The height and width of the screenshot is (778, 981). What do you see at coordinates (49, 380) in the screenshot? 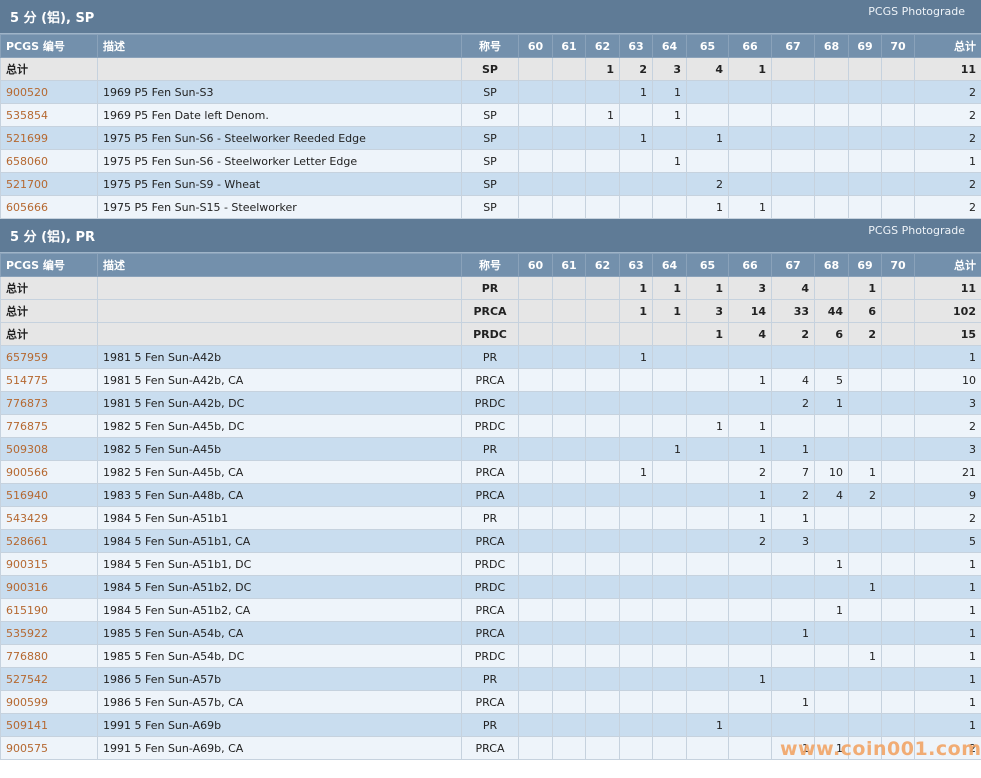
I see `pcgs-number-link: 514775` at bounding box center [49, 380].